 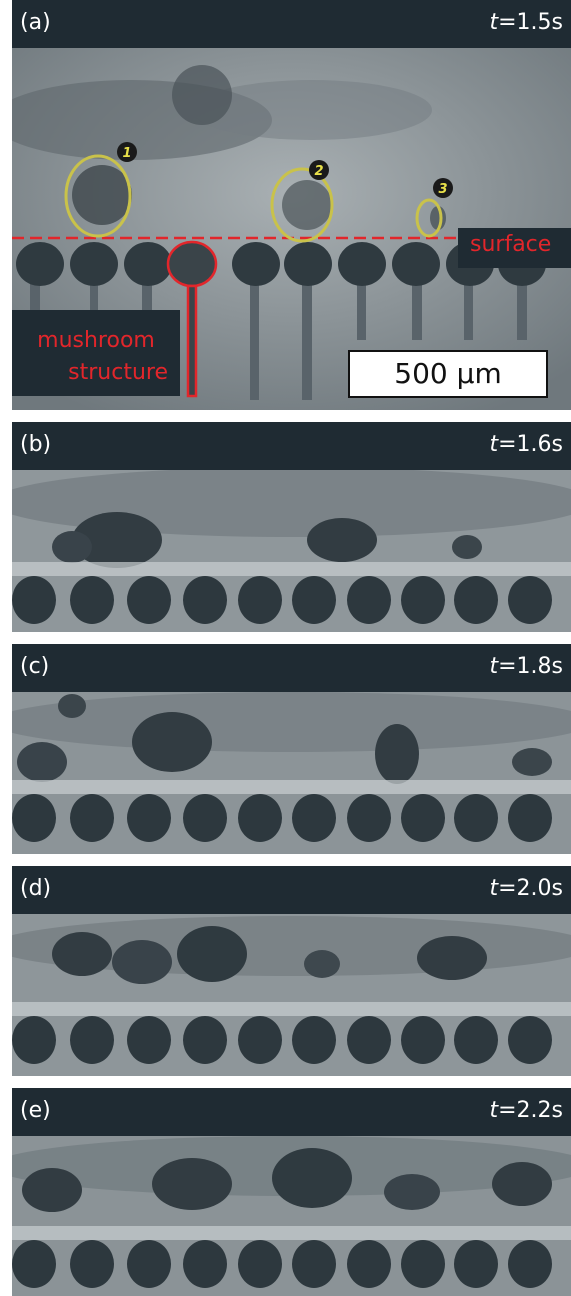 What do you see at coordinates (530, 1110) in the screenshot?
I see `time-value: =2.2s` at bounding box center [530, 1110].